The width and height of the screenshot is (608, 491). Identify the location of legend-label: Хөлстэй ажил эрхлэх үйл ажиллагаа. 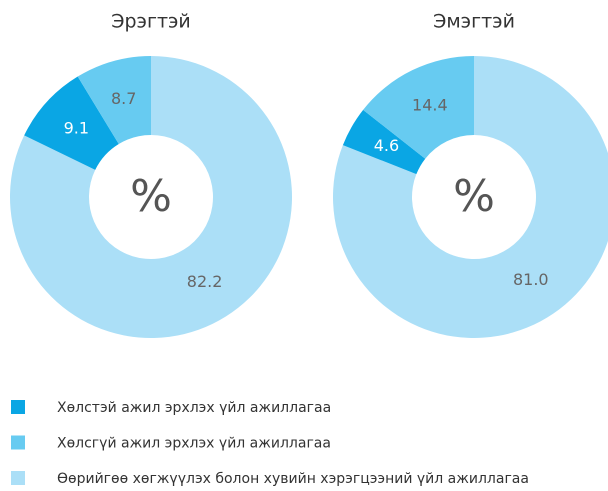
(194, 408).